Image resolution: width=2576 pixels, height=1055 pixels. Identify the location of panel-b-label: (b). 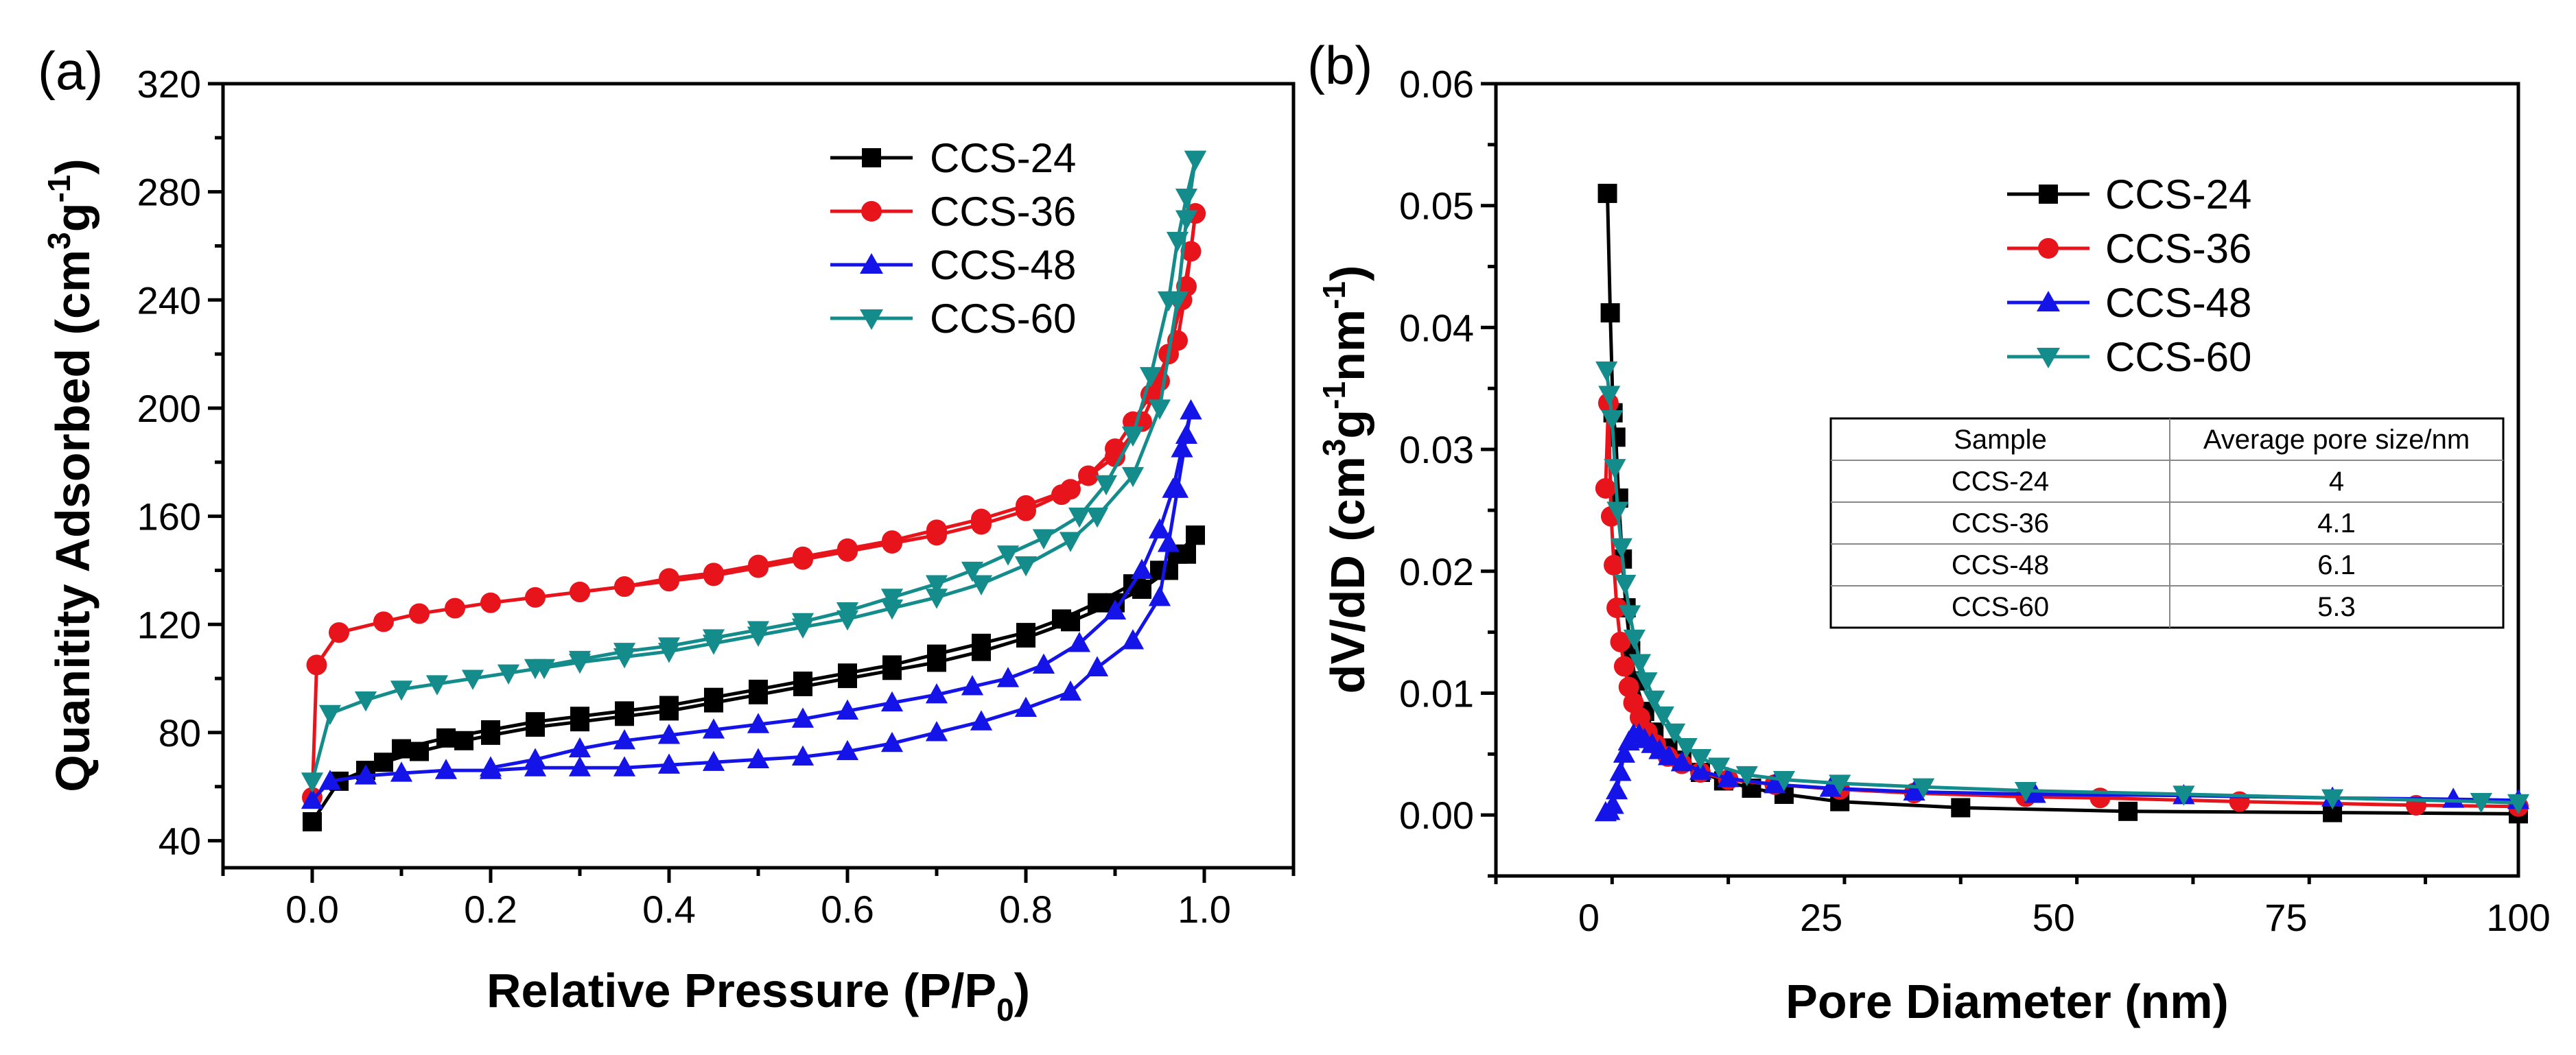
(1339, 65).